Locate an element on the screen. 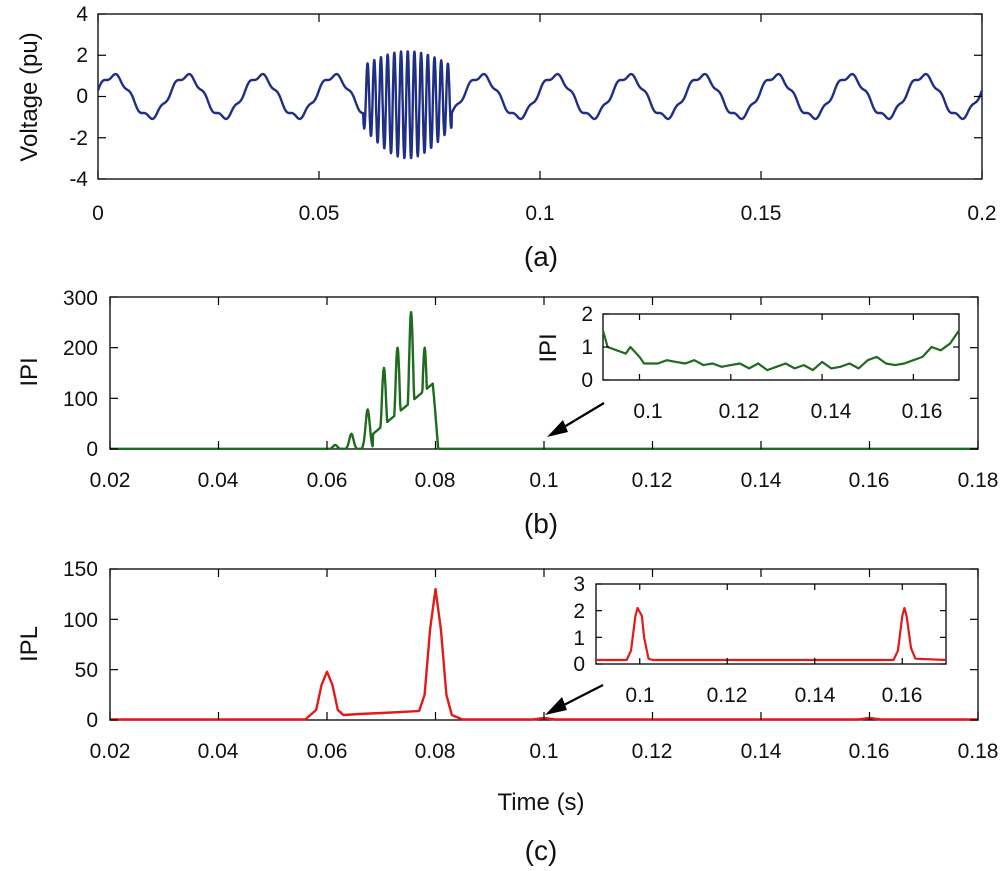 Image resolution: width=1005 pixels, height=871 pixels. y-axis-label: Voltage (pu) is located at coordinates (29, 96).